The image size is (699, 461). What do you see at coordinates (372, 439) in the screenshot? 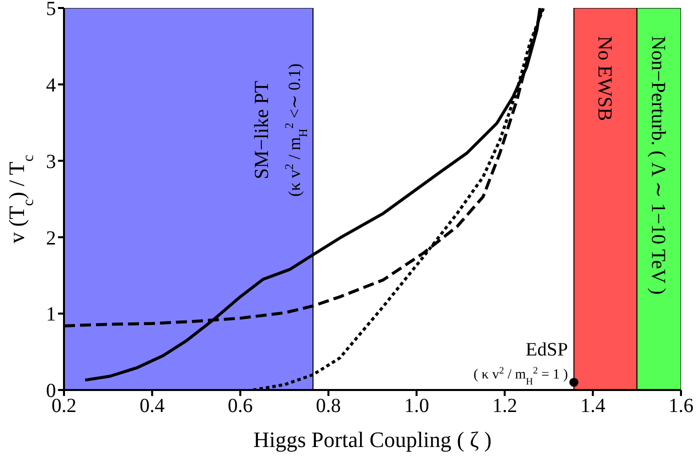
I see `x-axis-title: Higgs Portal Coupling ( ζ )` at bounding box center [372, 439].